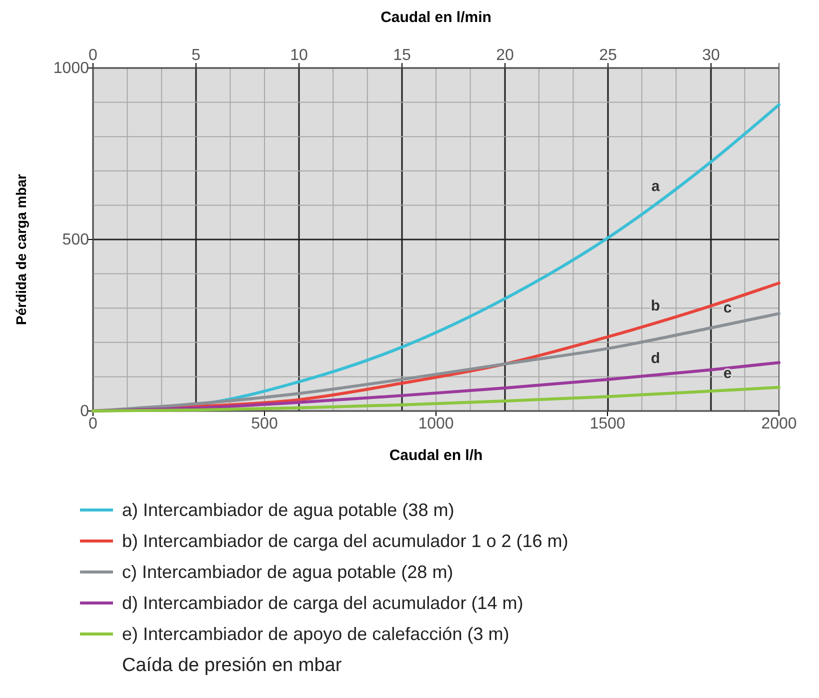 The image size is (819, 698). I want to click on x2-tick-label: 25, so click(608, 55).